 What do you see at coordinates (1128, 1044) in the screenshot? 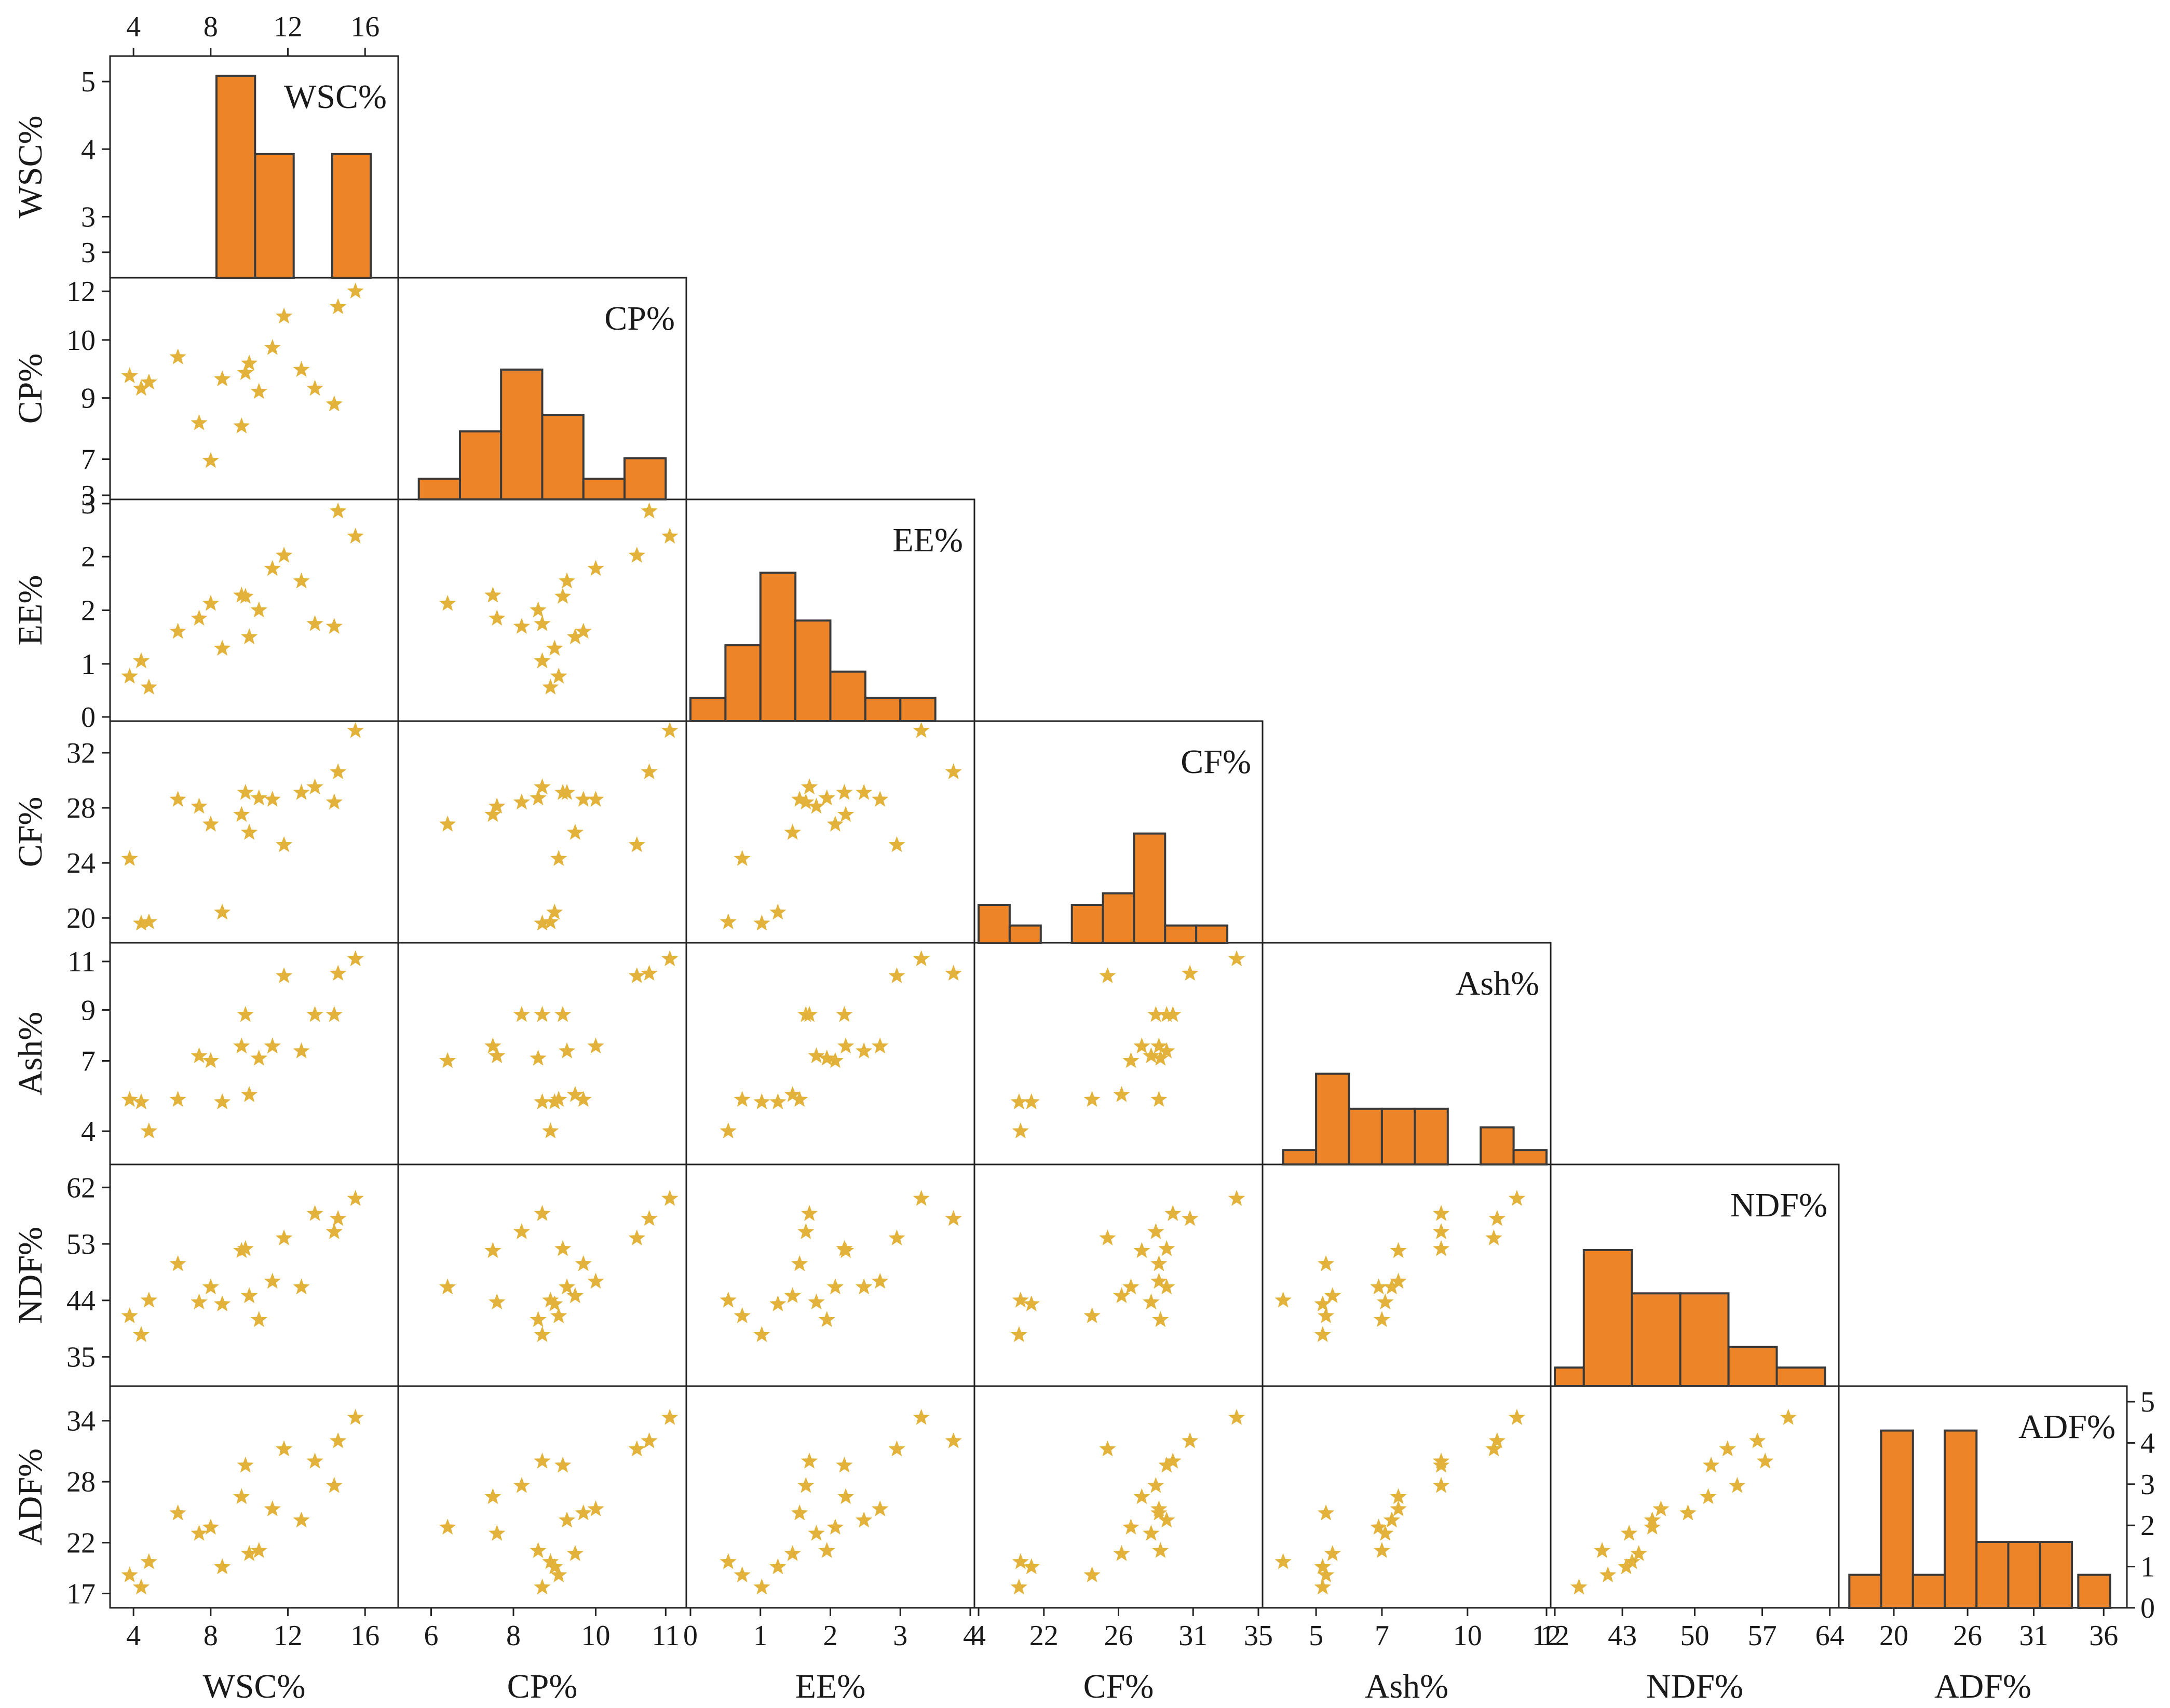
I see `scatter-ash-vs-cf` at bounding box center [1128, 1044].